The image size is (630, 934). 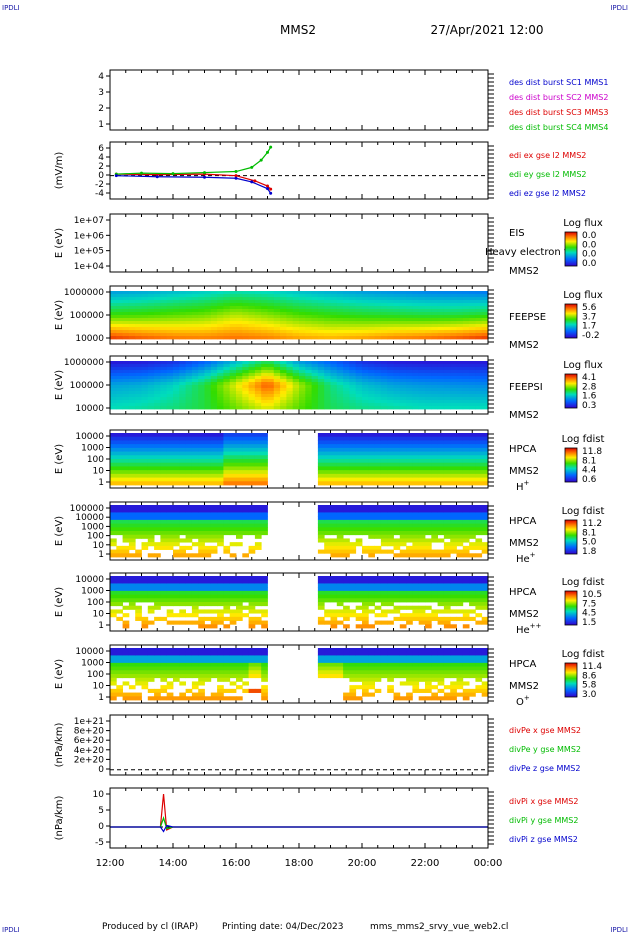 I want to click on panel-frame, so click(x=299, y=243).